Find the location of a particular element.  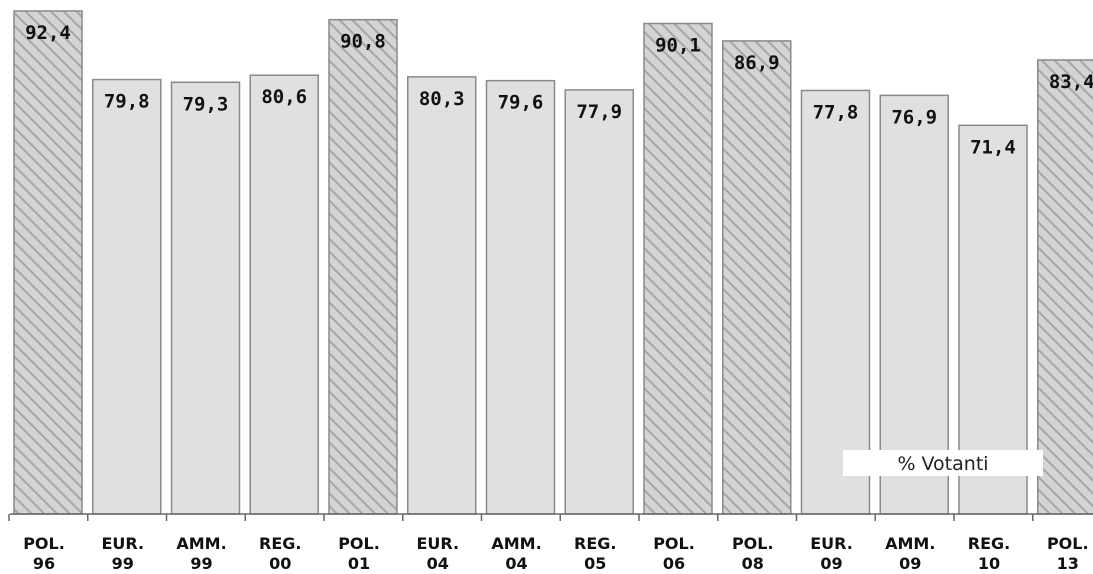

tick-label-year-5: 04 is located at coordinates (438, 563).